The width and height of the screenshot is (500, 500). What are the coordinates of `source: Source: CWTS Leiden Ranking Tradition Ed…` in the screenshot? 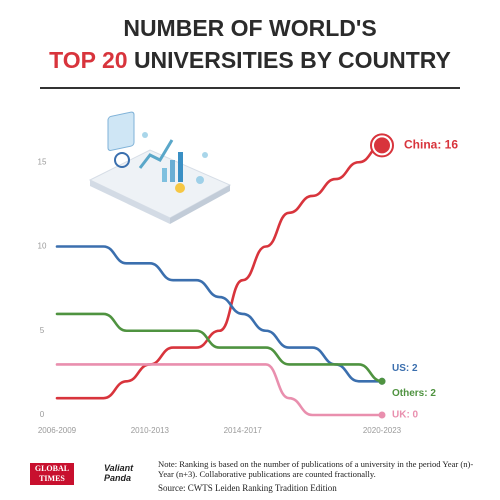 It's located at (247, 488).